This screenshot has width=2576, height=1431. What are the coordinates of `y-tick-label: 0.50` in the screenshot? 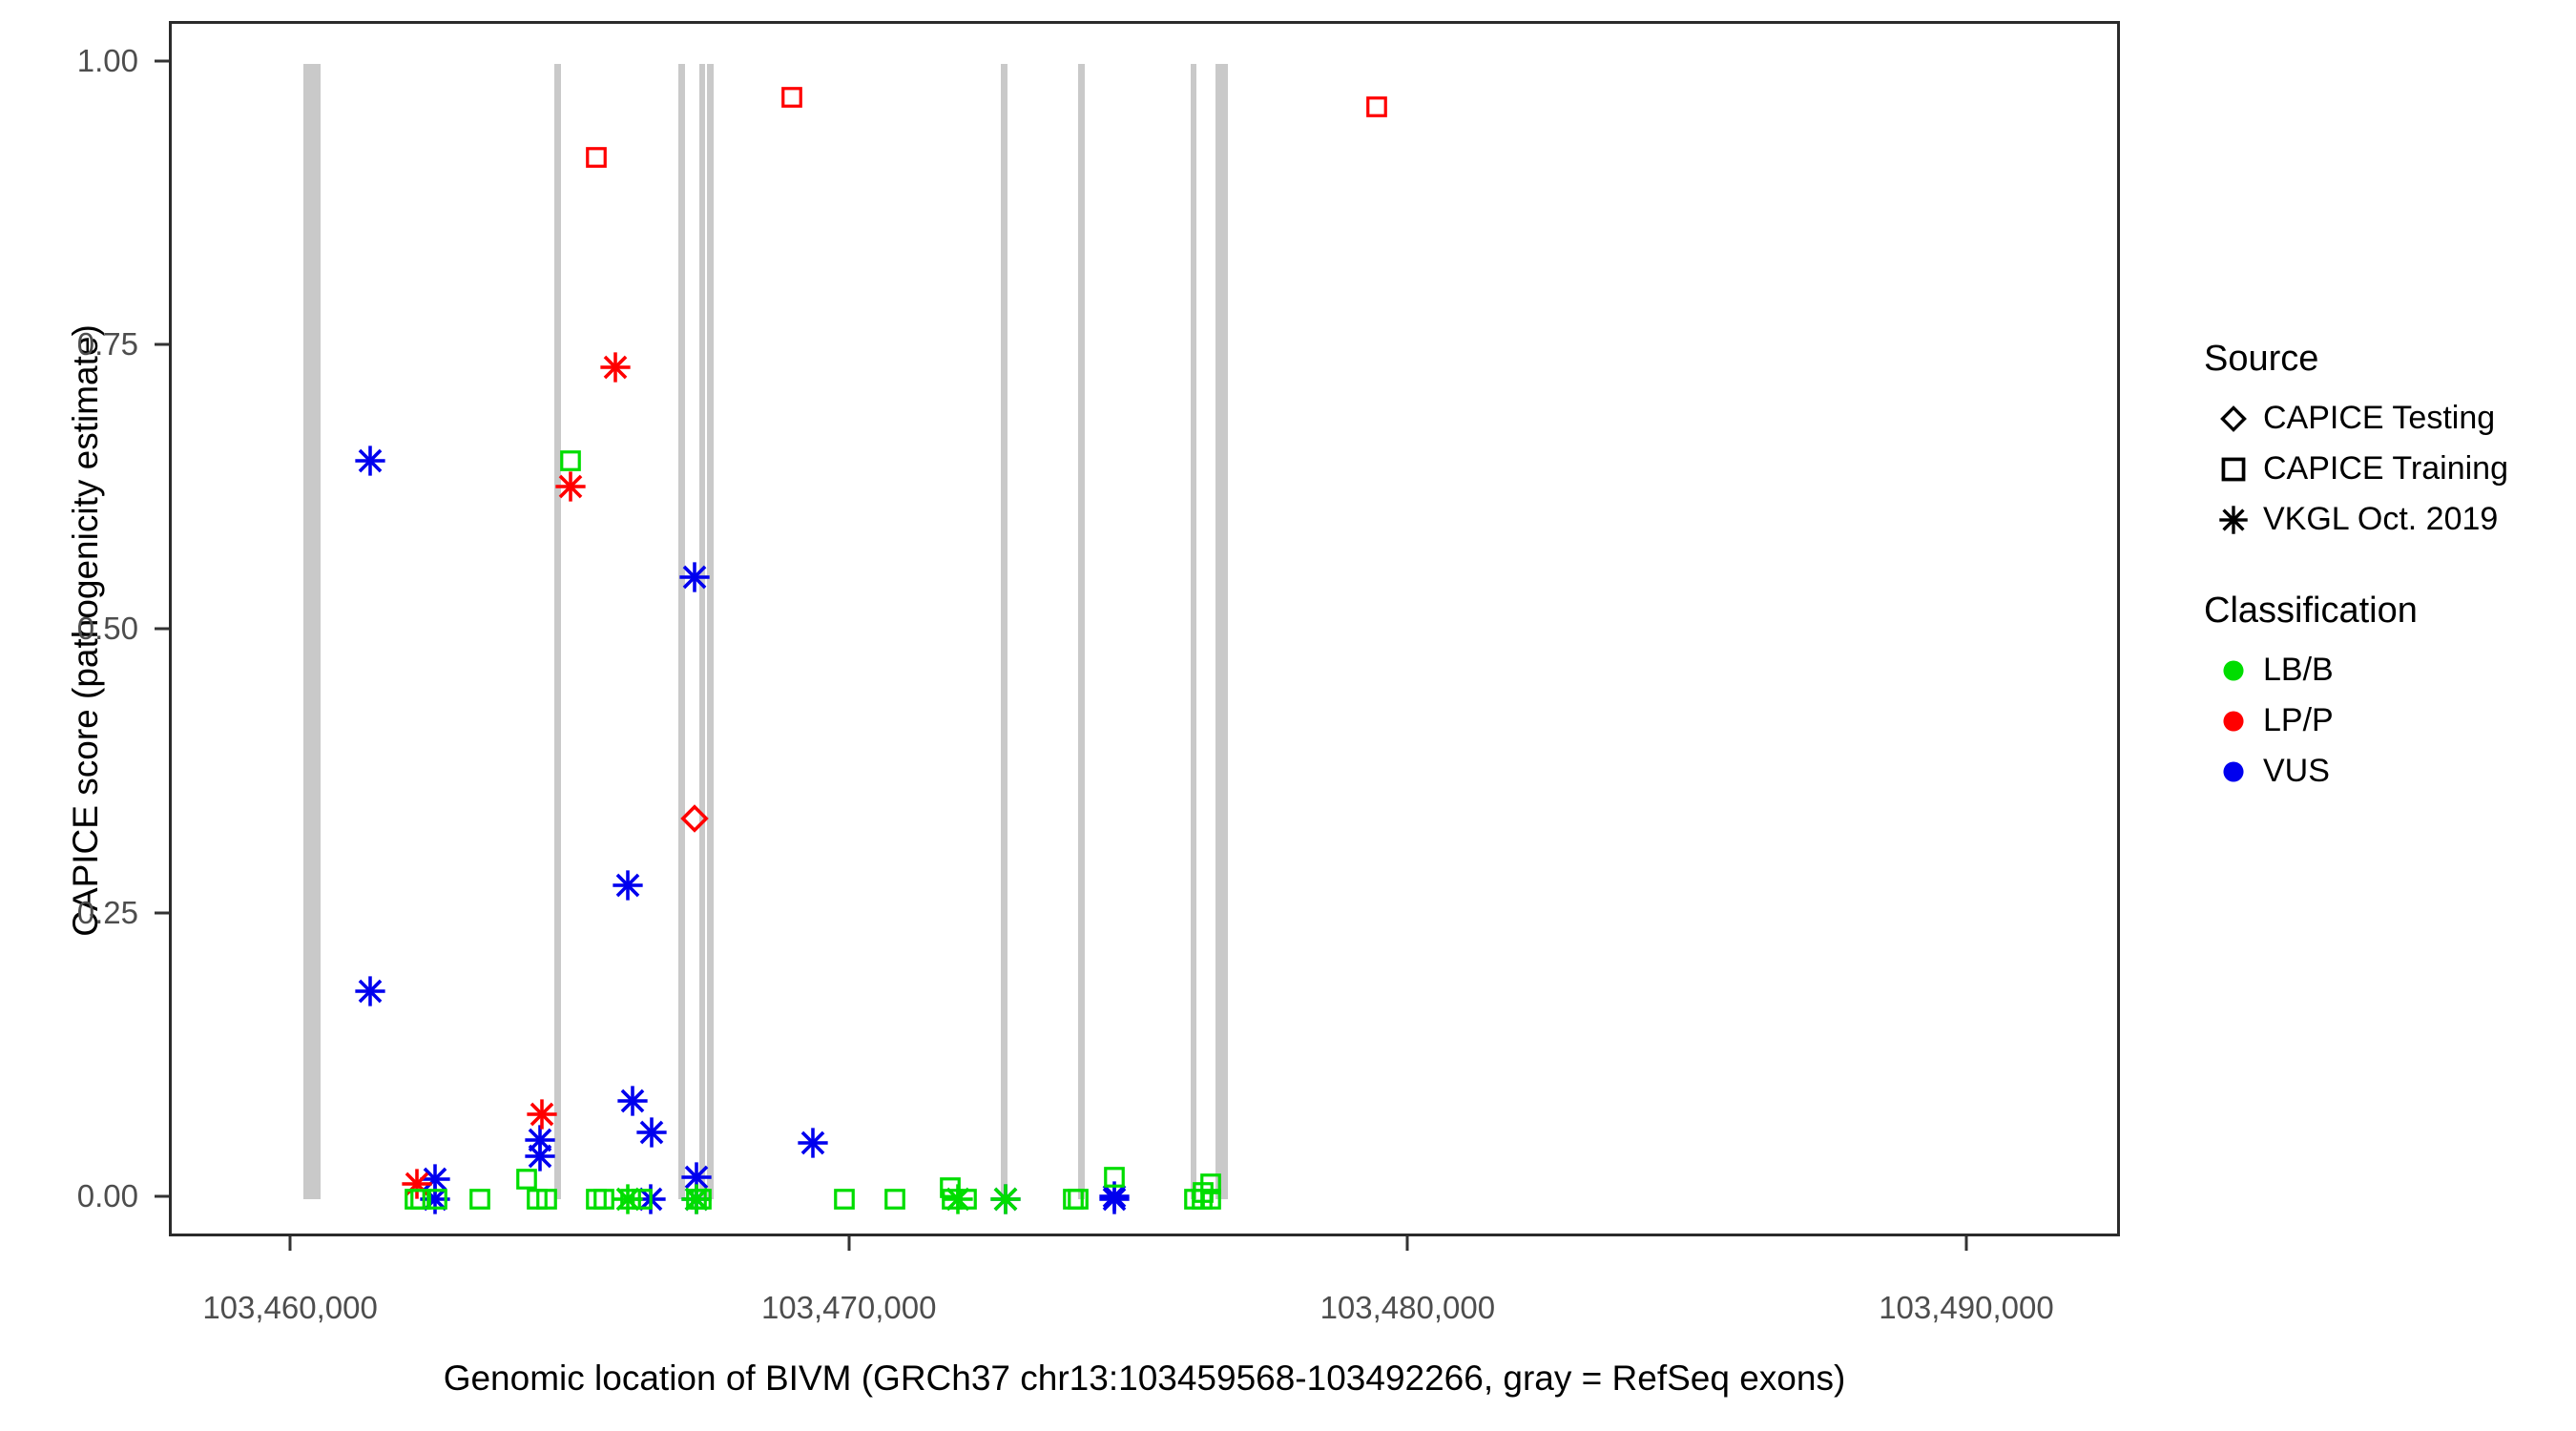 It's located at (107, 628).